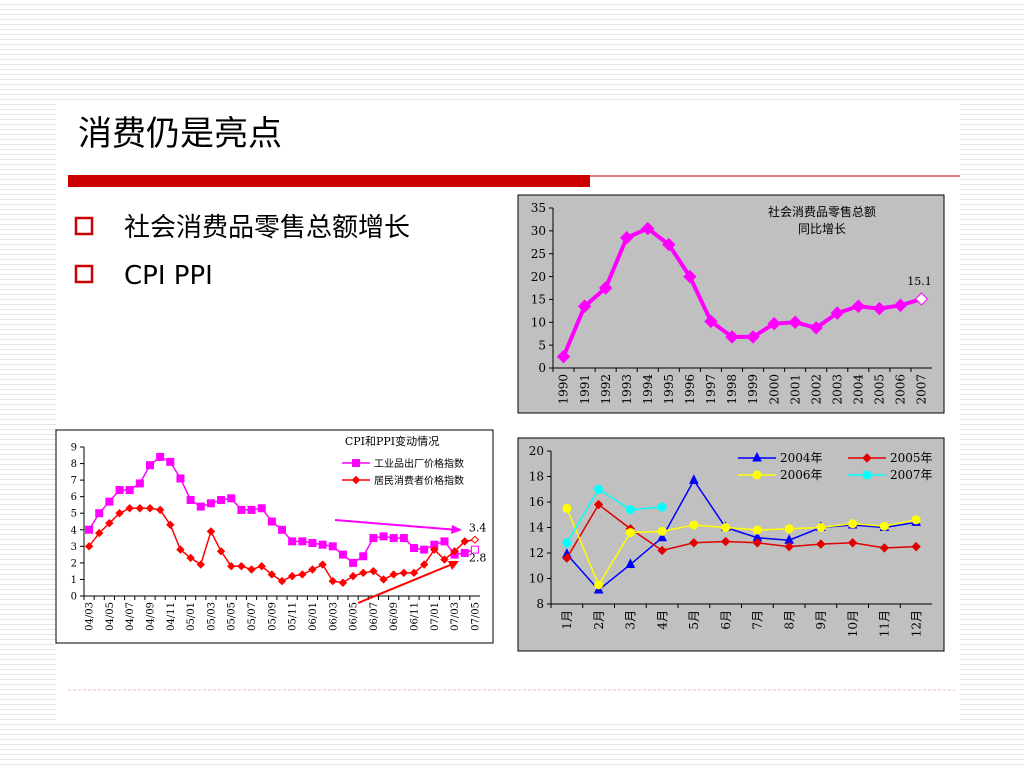  I want to click on legend-label: 2006年, so click(801, 475).